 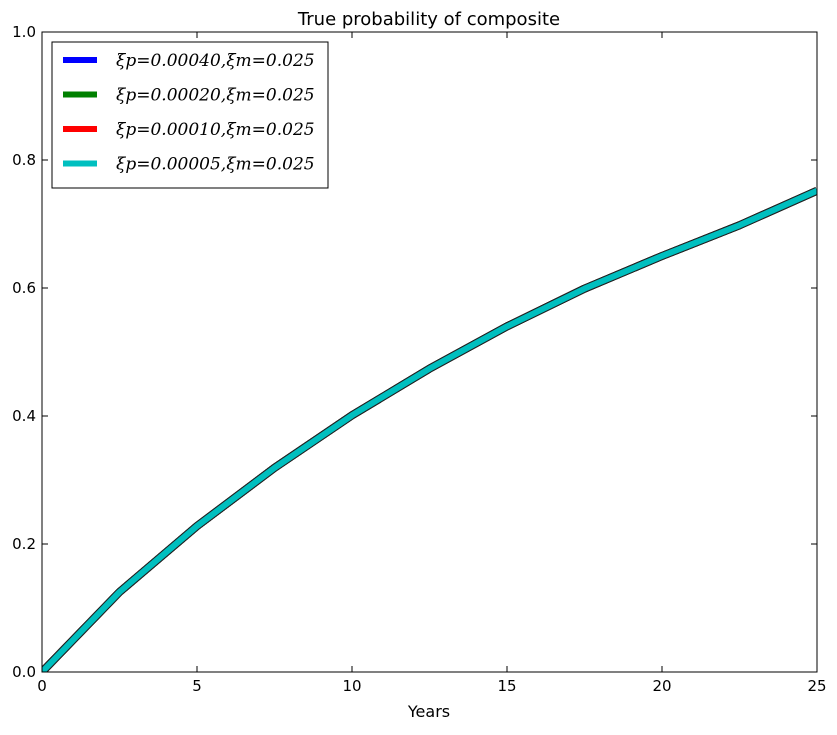 I want to click on x-tick-label: 25, so click(x=816, y=686).